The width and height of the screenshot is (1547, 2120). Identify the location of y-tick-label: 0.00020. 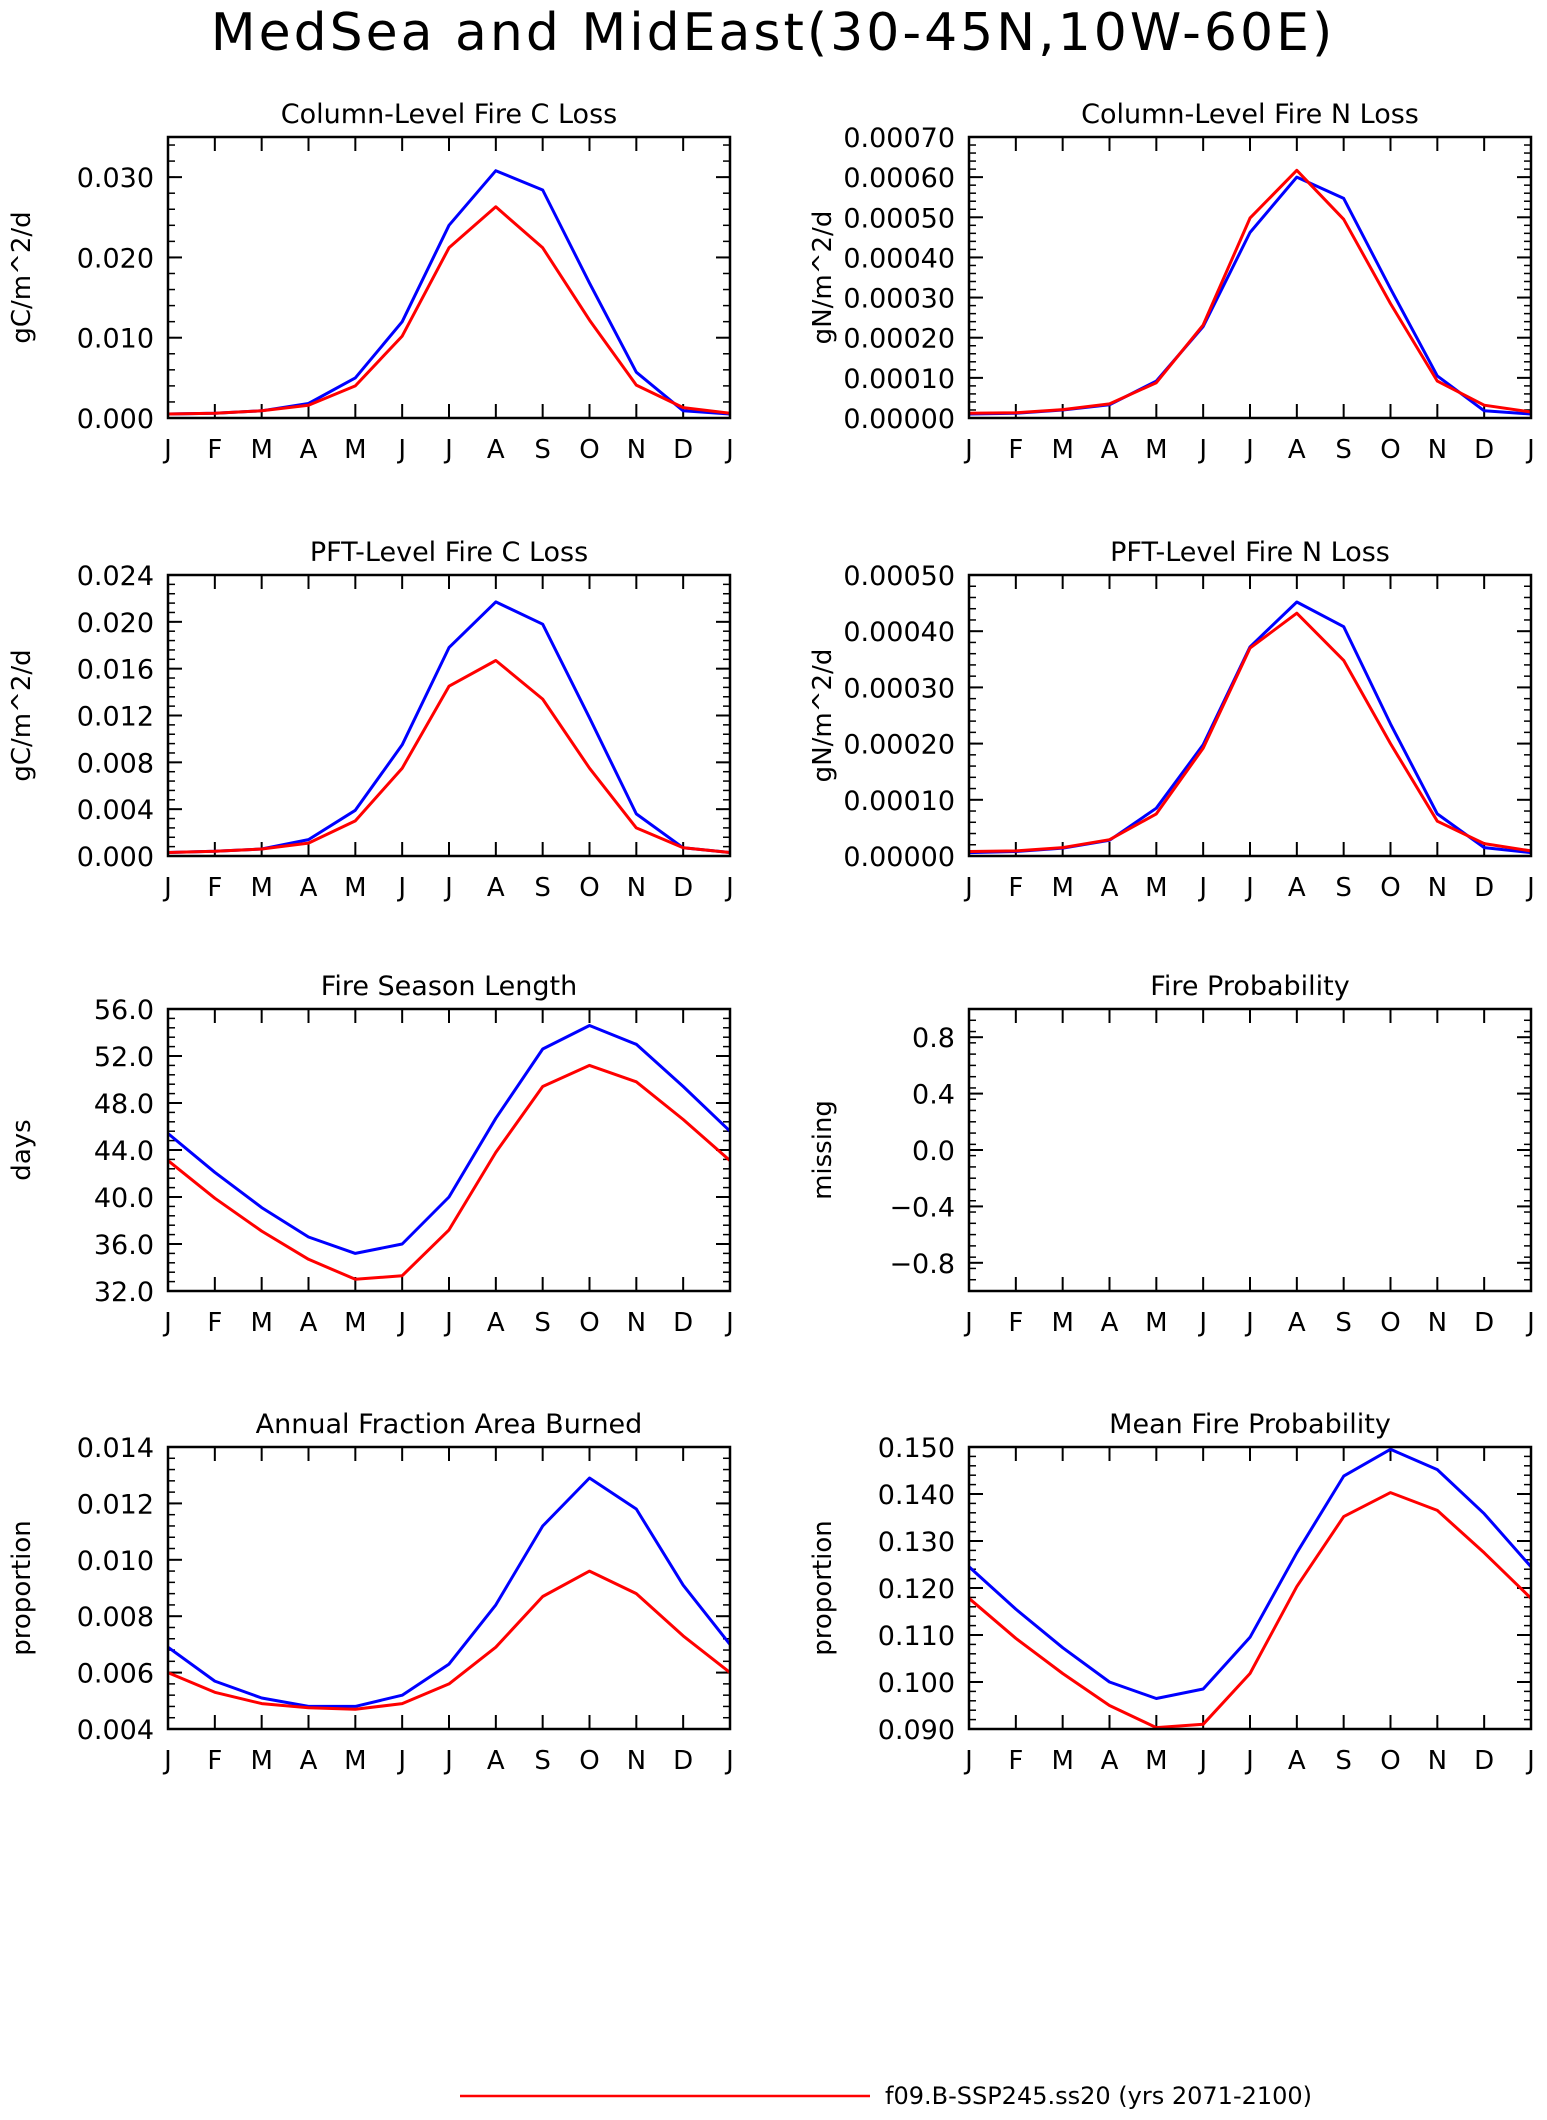
(899, 339).